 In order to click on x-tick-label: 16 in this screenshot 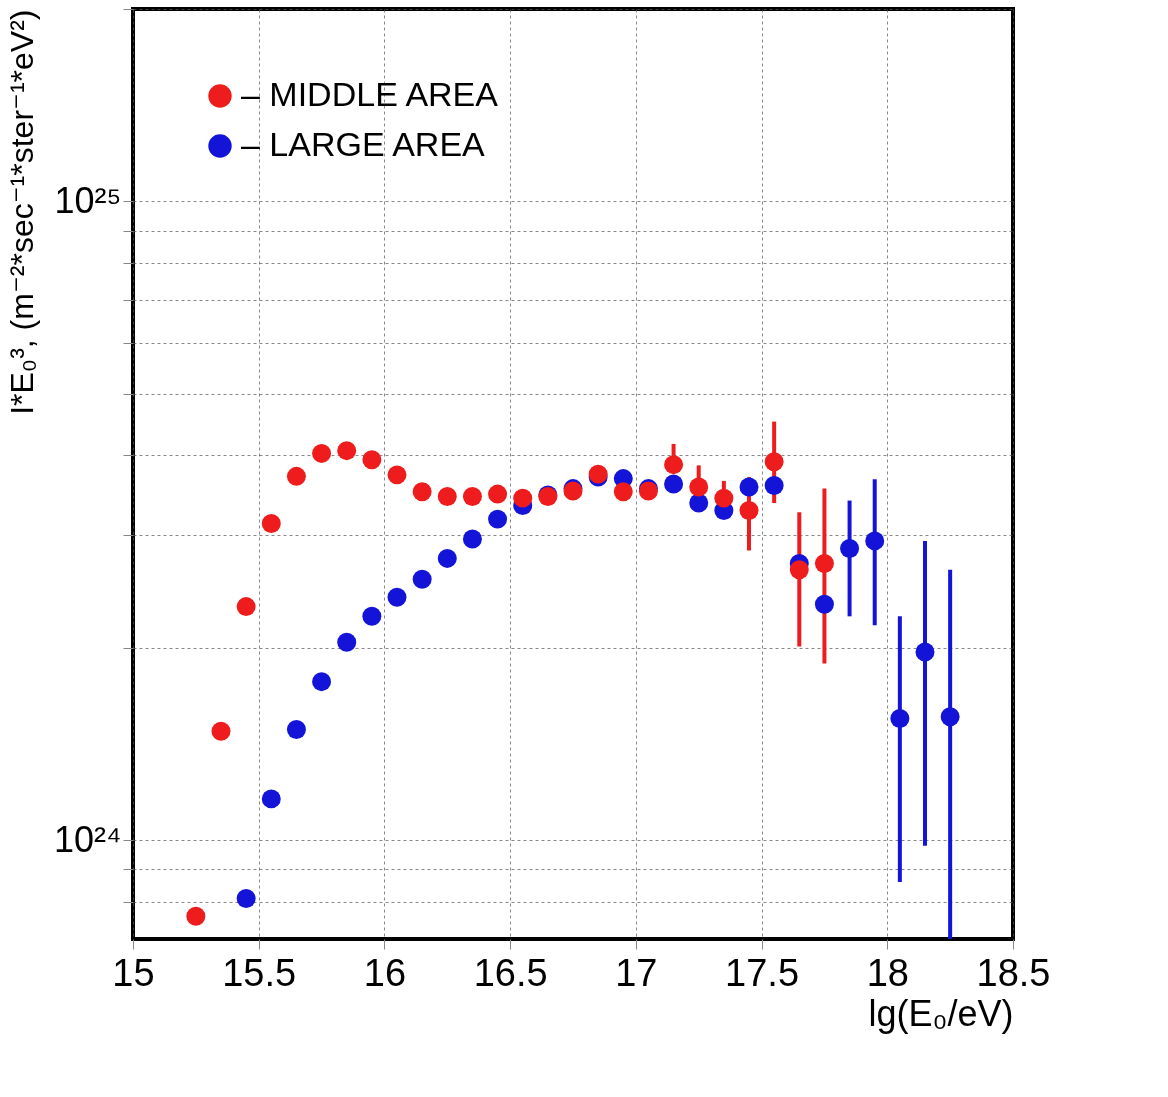, I will do `click(385, 972)`.